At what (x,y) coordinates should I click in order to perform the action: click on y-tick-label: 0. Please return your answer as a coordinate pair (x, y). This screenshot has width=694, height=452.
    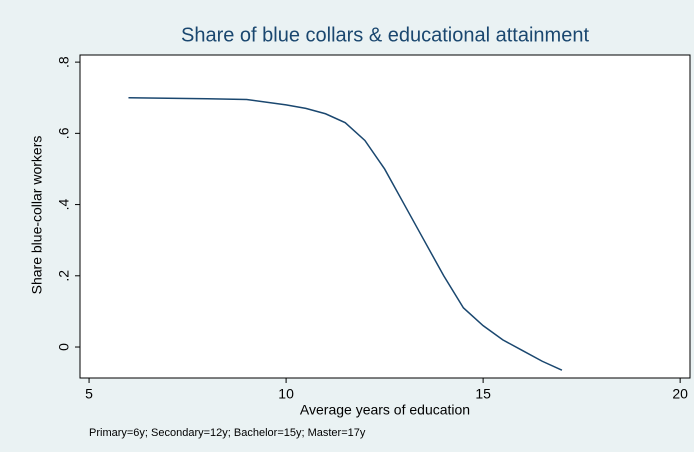
    Looking at the image, I should click on (64, 347).